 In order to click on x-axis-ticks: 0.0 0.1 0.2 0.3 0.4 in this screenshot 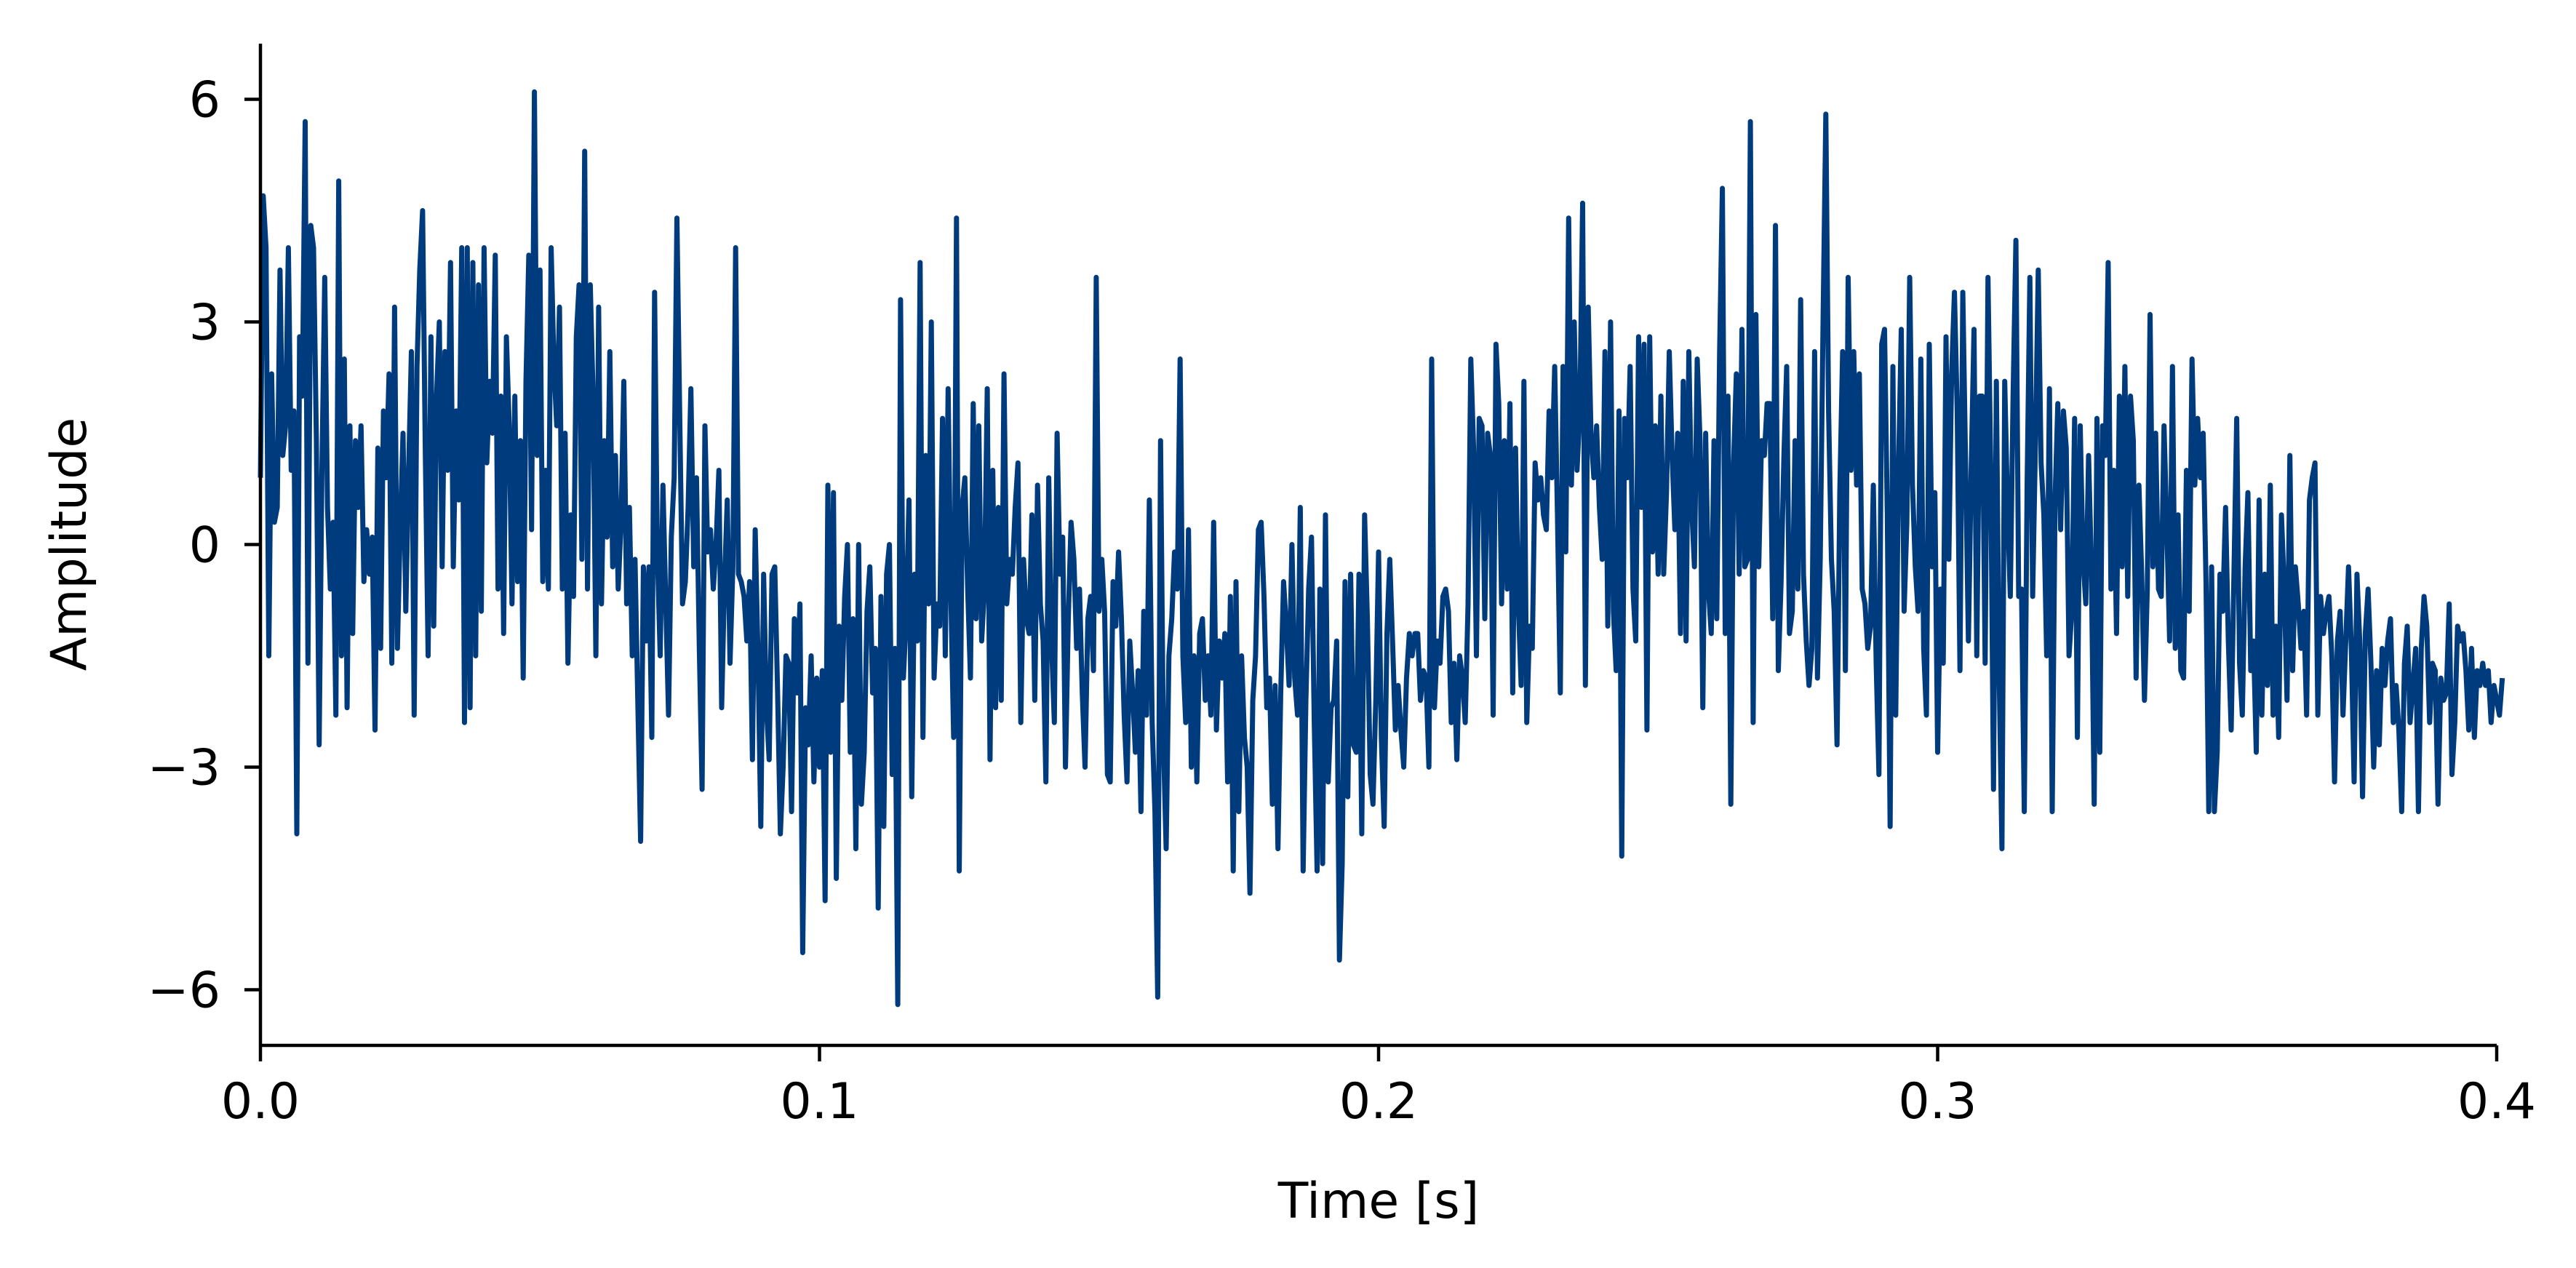, I will do `click(1378, 1088)`.